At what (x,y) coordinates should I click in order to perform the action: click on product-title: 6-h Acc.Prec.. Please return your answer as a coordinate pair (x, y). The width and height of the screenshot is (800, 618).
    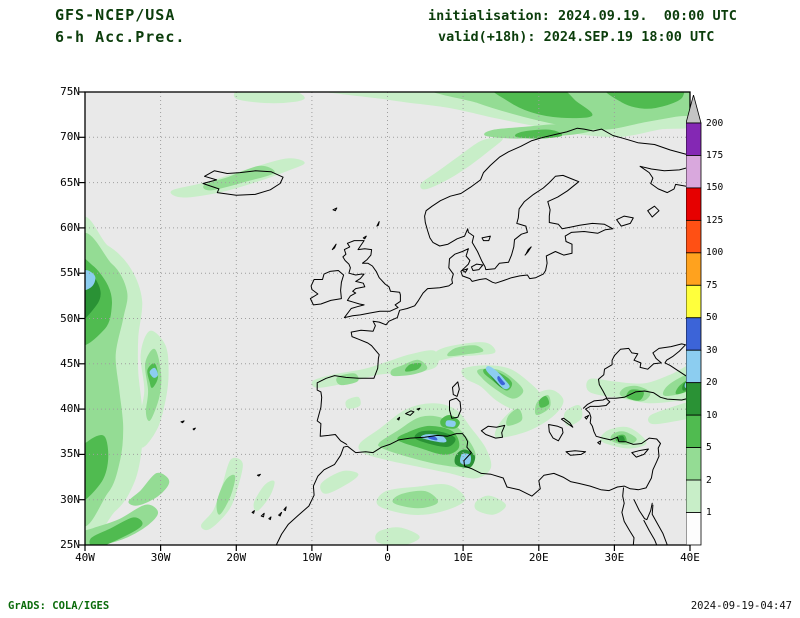
    Looking at the image, I should click on (120, 37).